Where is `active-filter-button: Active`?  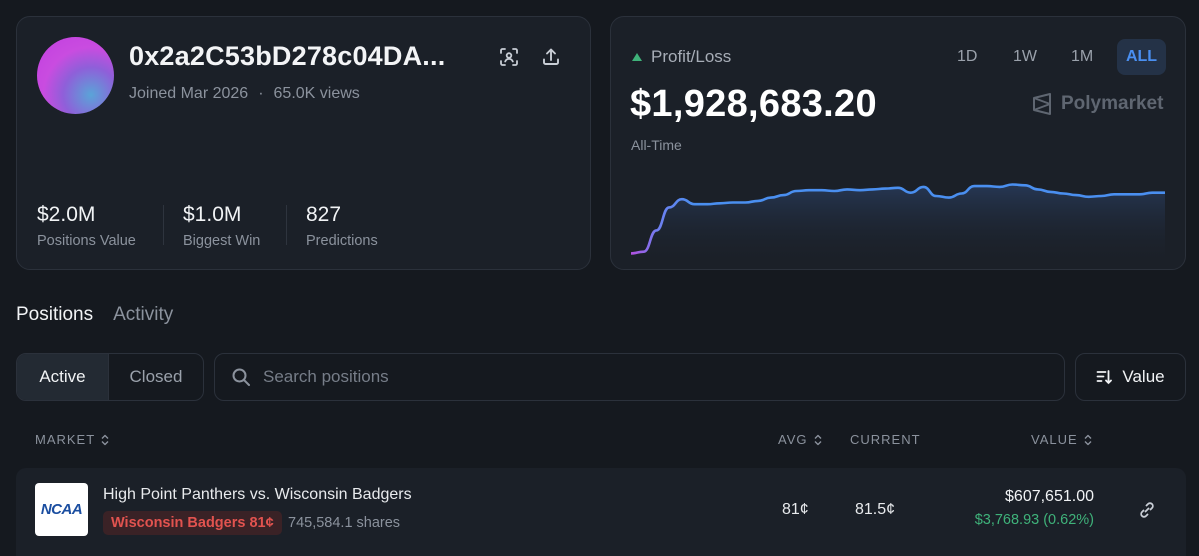
active-filter-button: Active is located at coordinates (63, 377).